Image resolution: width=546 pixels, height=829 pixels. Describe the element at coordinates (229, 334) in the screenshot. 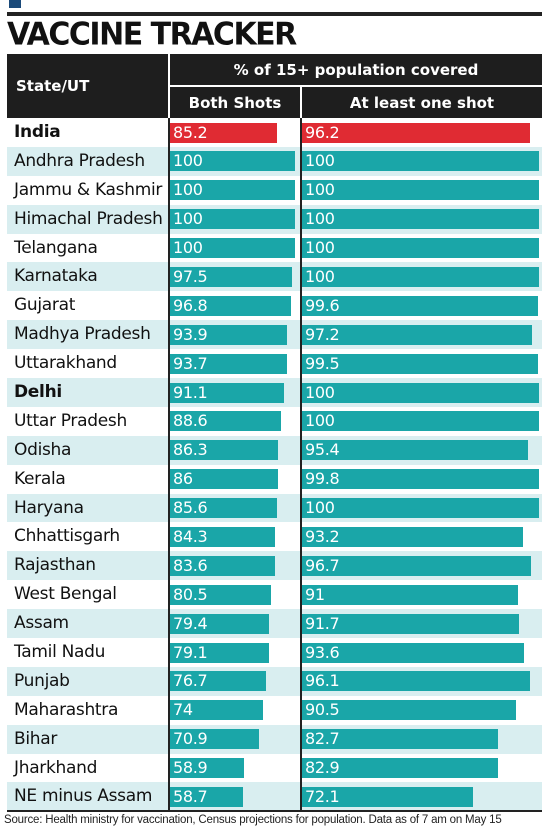

I see `both-shots-bar: 93.9` at that location.